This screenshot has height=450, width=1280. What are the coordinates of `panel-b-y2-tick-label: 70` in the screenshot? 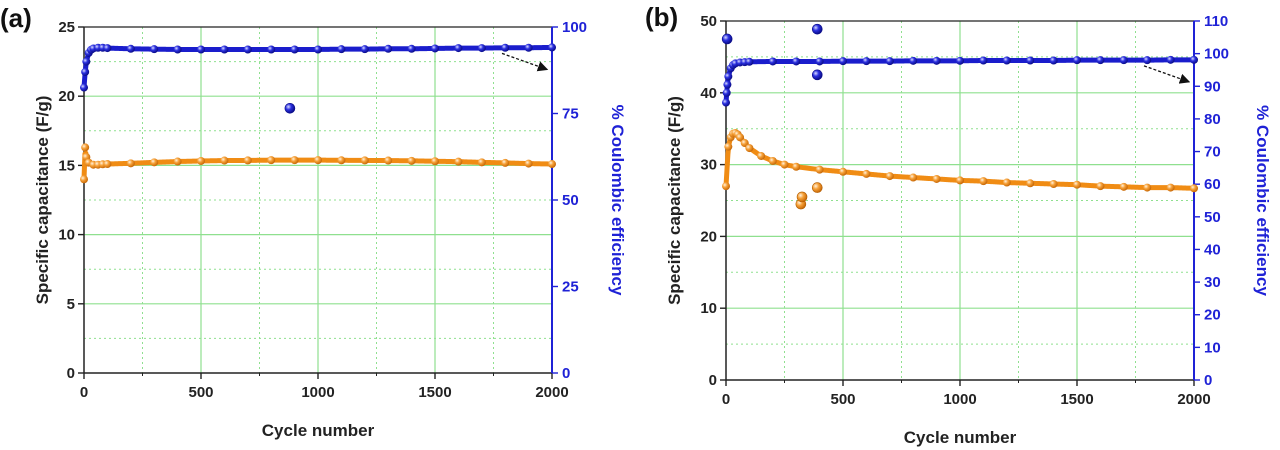 It's located at (1212, 152).